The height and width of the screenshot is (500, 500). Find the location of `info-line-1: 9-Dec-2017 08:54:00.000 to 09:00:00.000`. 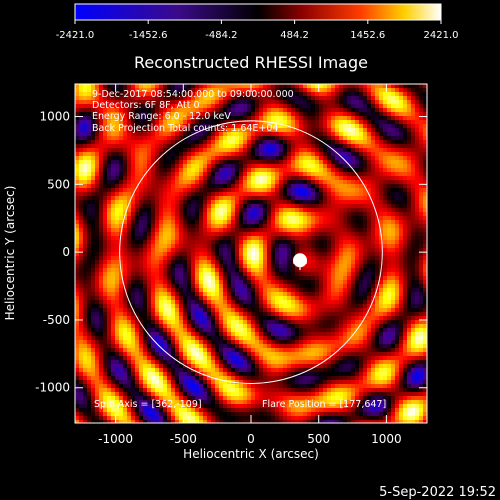

info-line-1: 9-Dec-2017 08:54:00.000 to 09:00:00.000 is located at coordinates (193, 94).